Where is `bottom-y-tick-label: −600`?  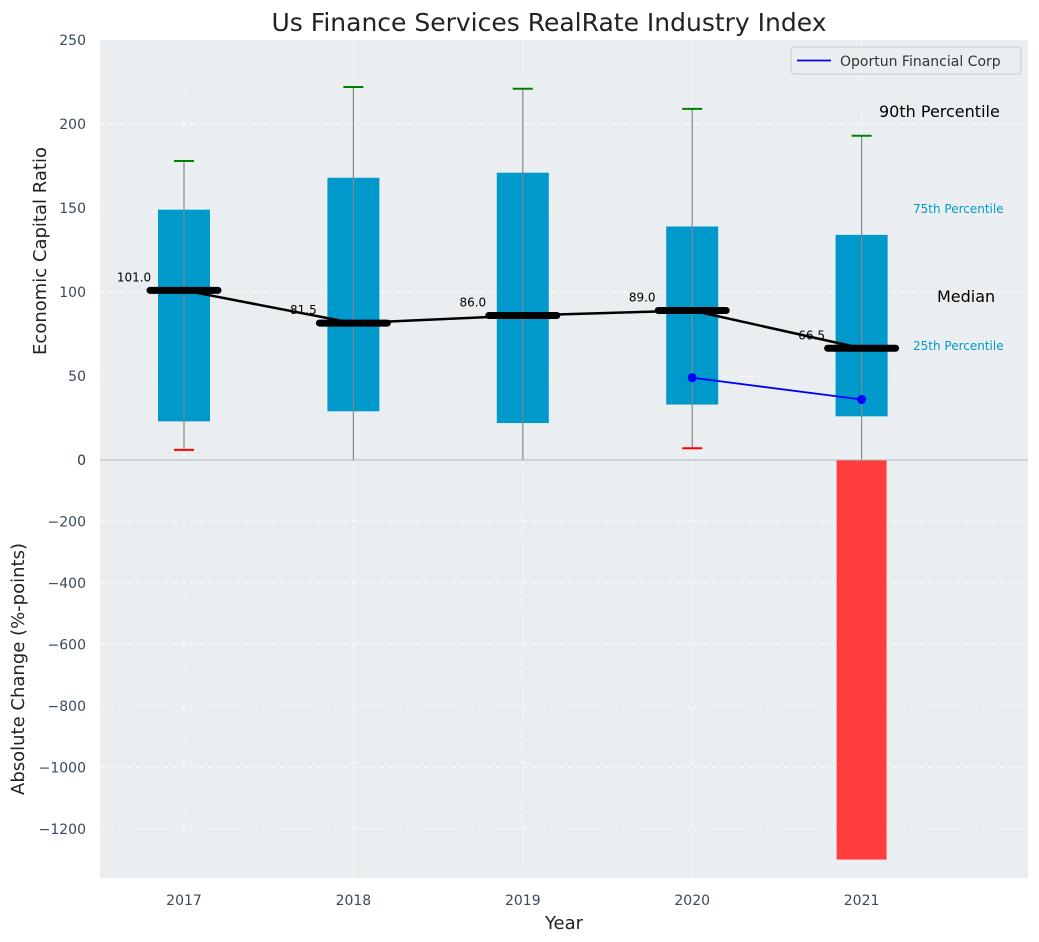
bottom-y-tick-label: −600 is located at coordinates (67, 645).